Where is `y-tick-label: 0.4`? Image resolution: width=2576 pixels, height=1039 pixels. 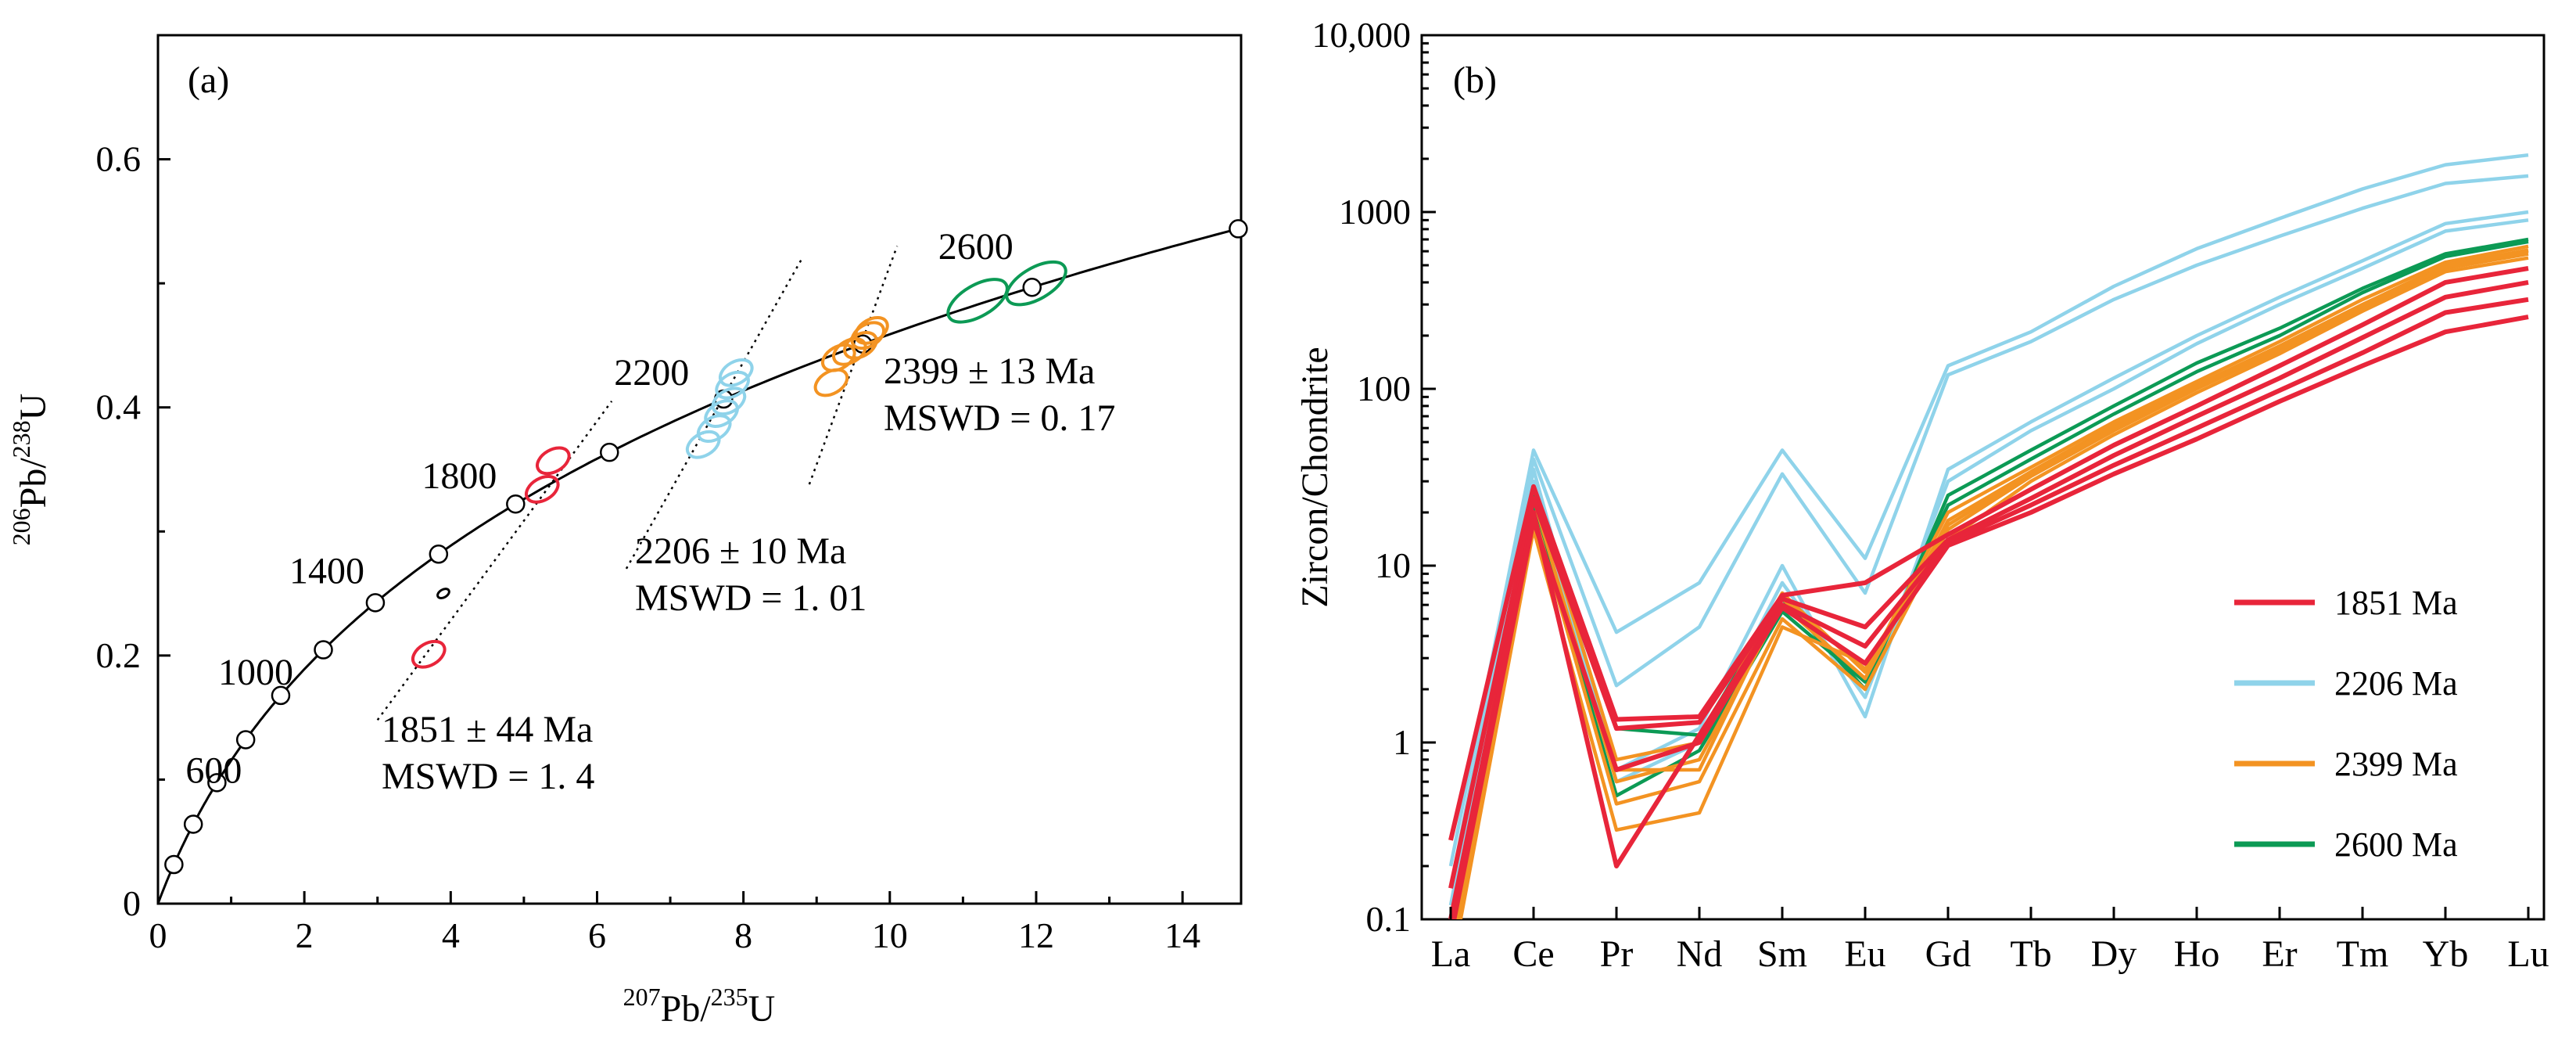 y-tick-label: 0.4 is located at coordinates (119, 407).